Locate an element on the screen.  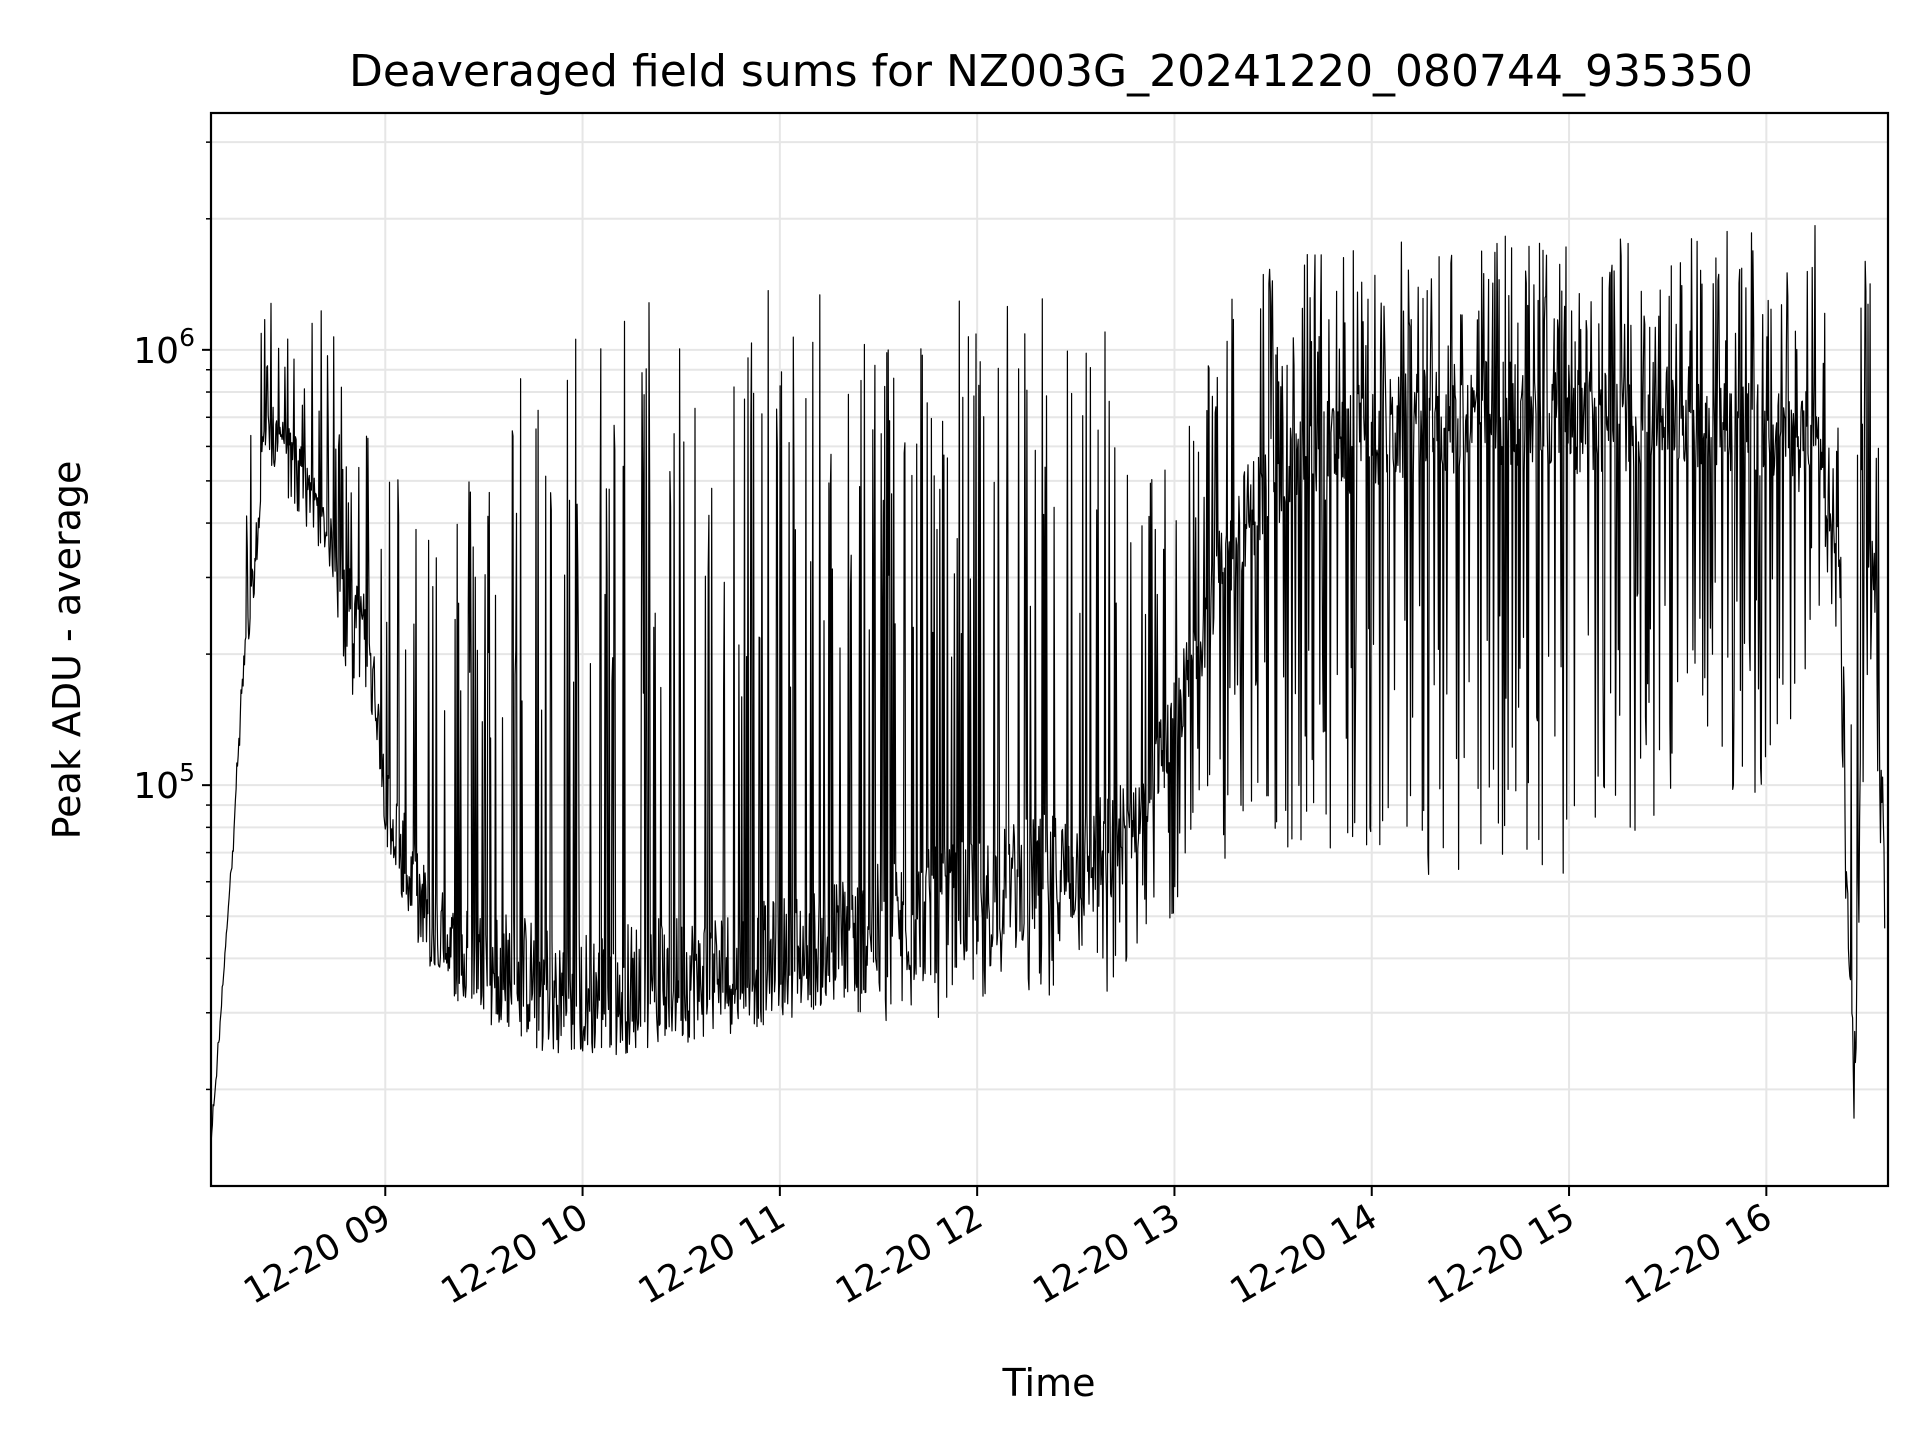
y-tick-label: 10⁵ is located at coordinates (164, 782).